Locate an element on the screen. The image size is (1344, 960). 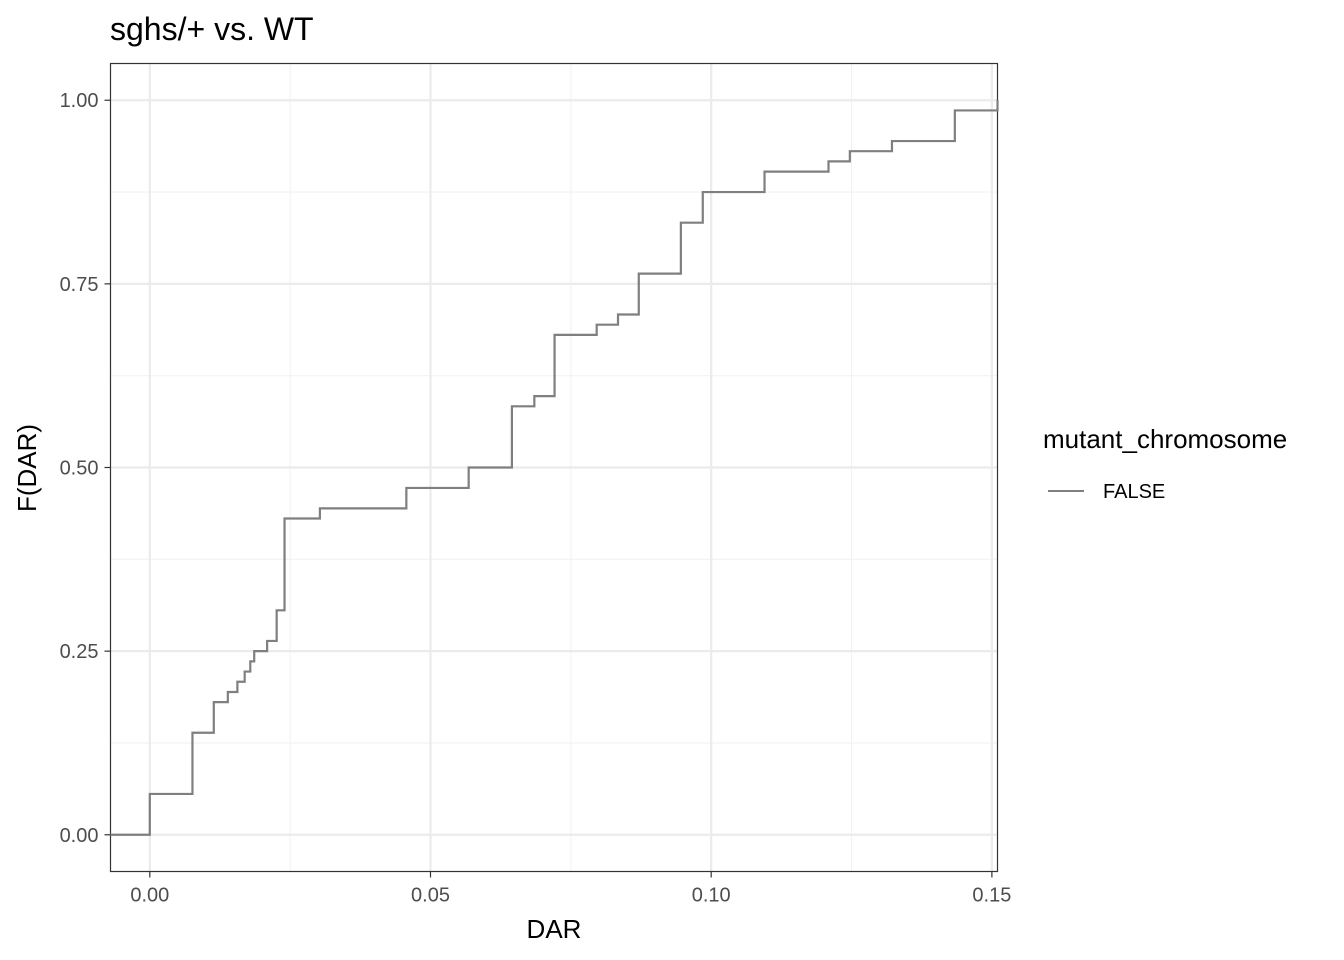
y-tick-label: 0.50 is located at coordinates (79, 469).